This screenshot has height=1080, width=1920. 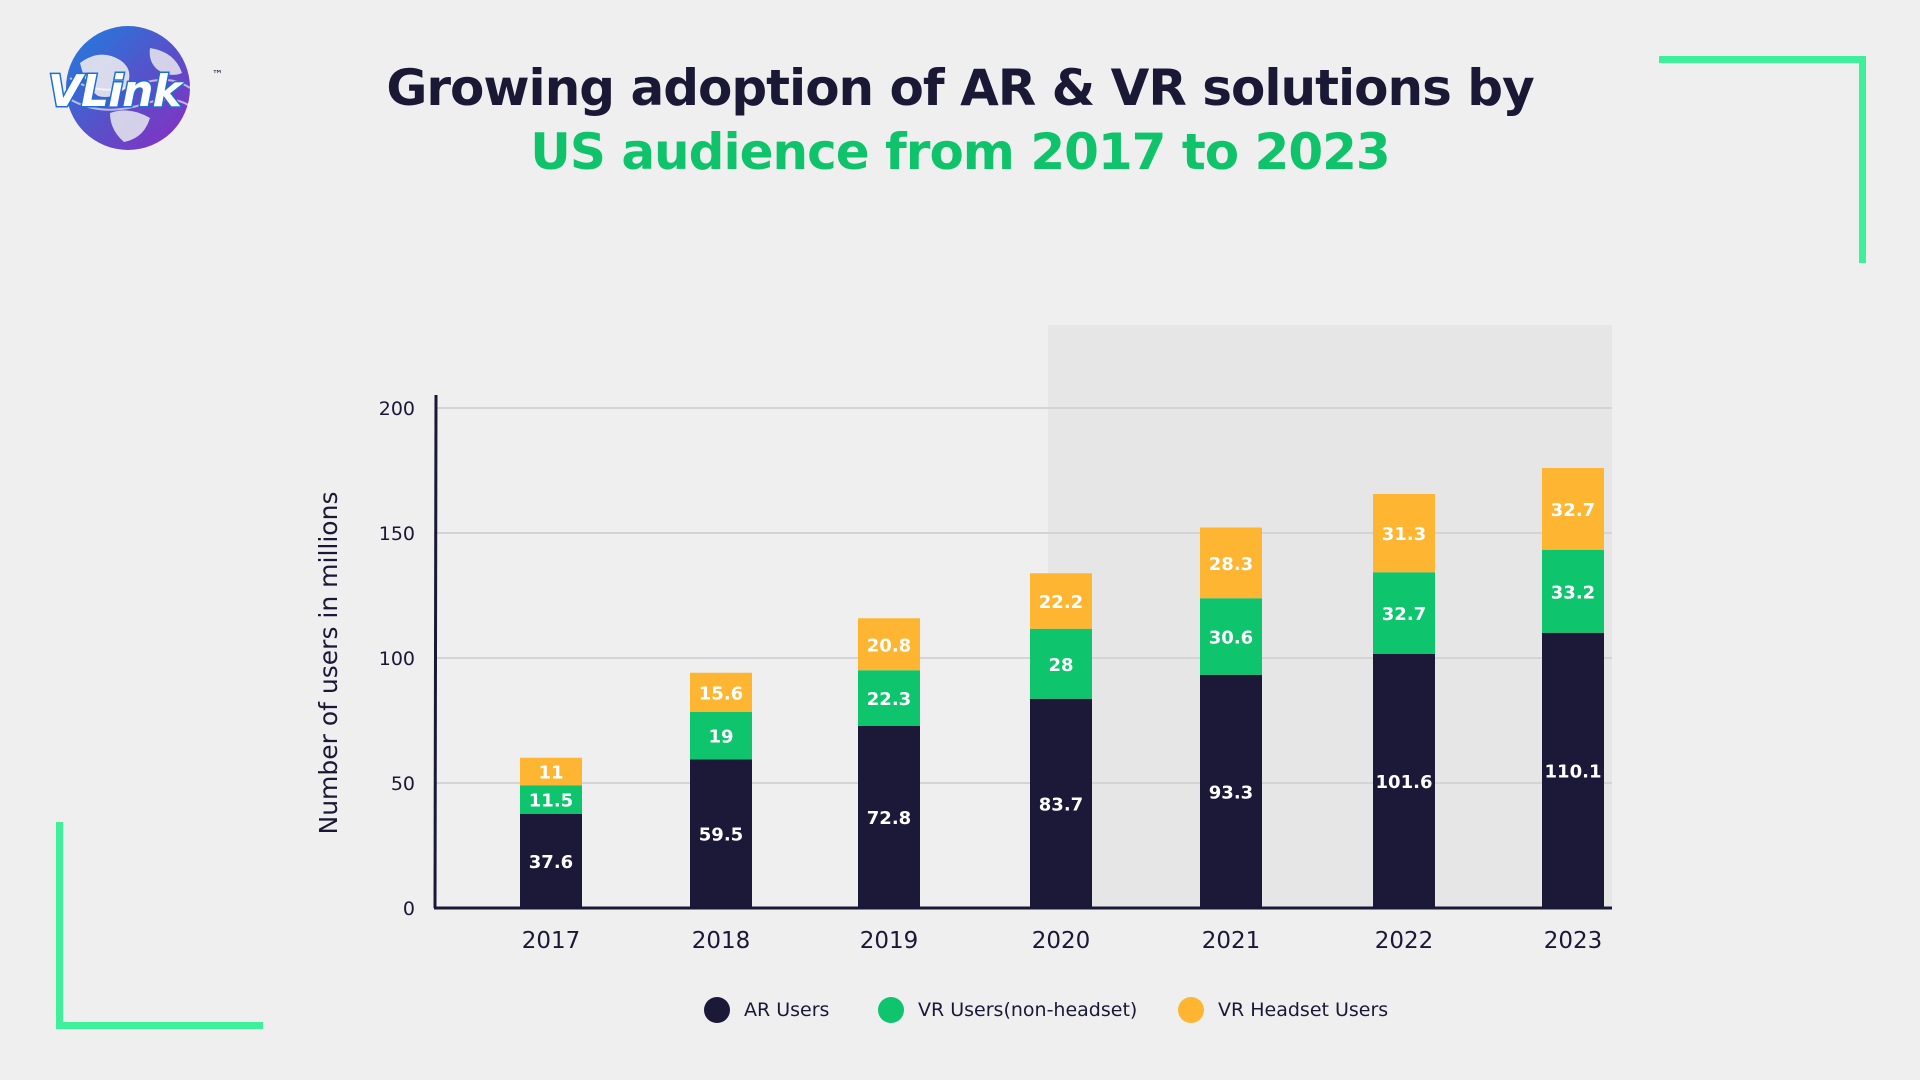 I want to click on x-tick-label: 2023, so click(x=1573, y=941).